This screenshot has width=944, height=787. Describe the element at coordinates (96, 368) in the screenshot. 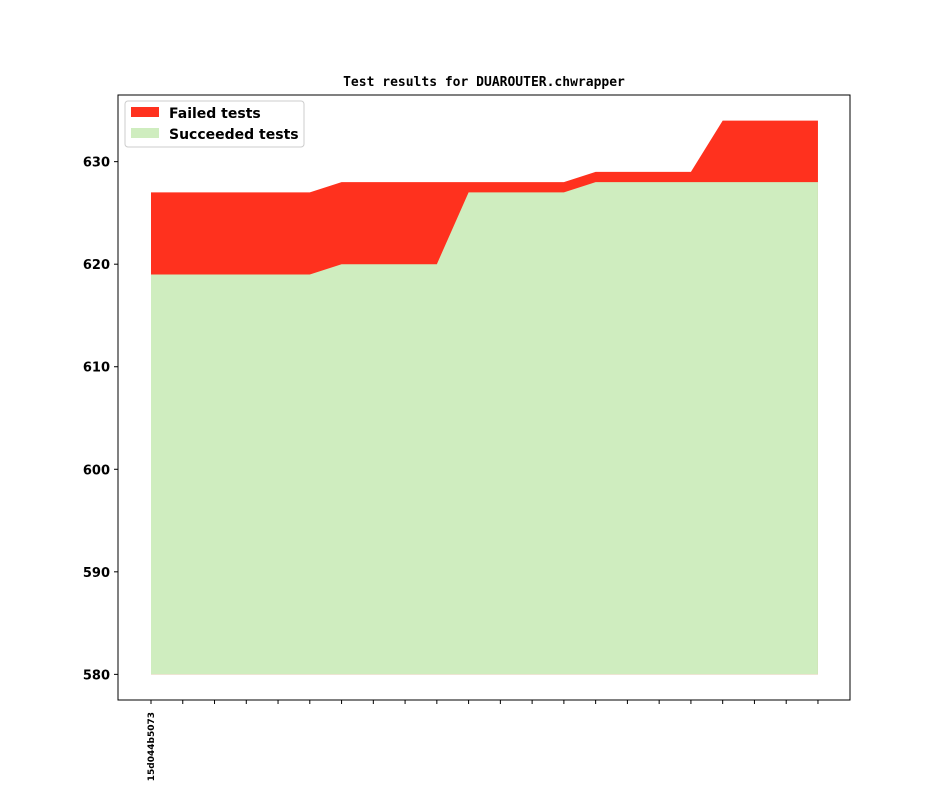

I see `y-tick-label-610: 610` at that location.